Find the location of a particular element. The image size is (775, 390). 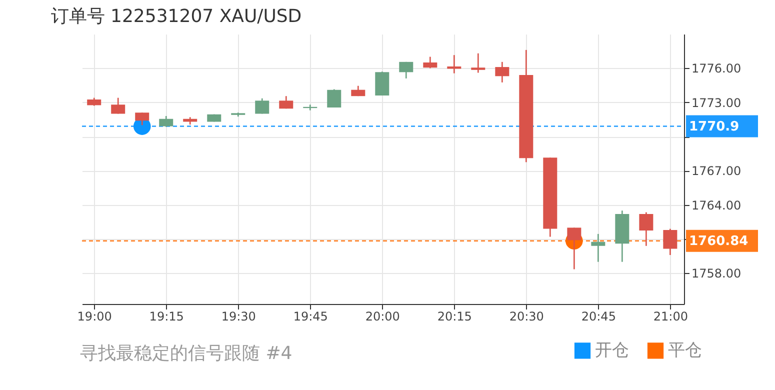

x-tick-label: 20:00 is located at coordinates (382, 317).